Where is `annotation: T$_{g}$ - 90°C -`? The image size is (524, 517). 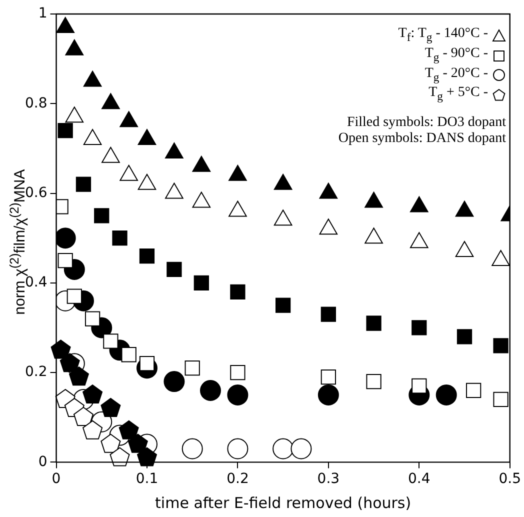
annotation: T$_{g}$ - 90°C - is located at coordinates (456, 56).